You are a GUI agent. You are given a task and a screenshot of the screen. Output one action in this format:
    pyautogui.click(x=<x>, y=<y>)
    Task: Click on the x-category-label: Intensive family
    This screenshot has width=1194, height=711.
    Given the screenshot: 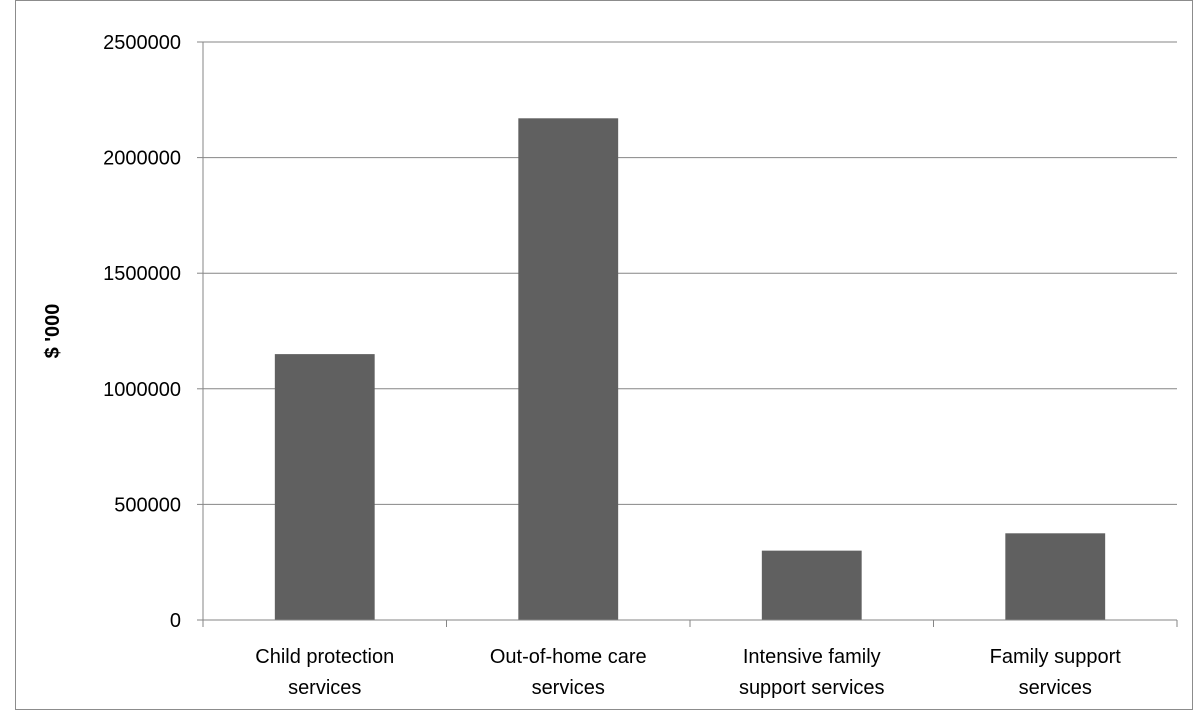 What is the action you would take?
    pyautogui.click(x=812, y=657)
    